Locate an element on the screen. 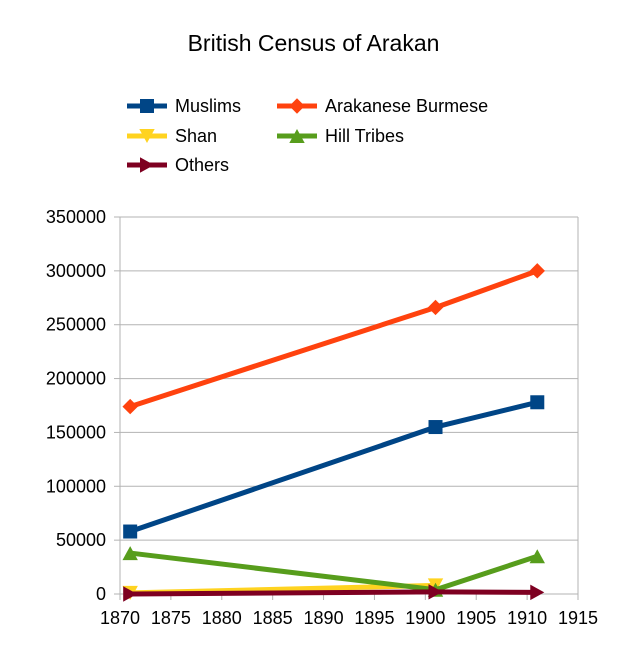  legend-item: Hill Tribes is located at coordinates (339, 136).